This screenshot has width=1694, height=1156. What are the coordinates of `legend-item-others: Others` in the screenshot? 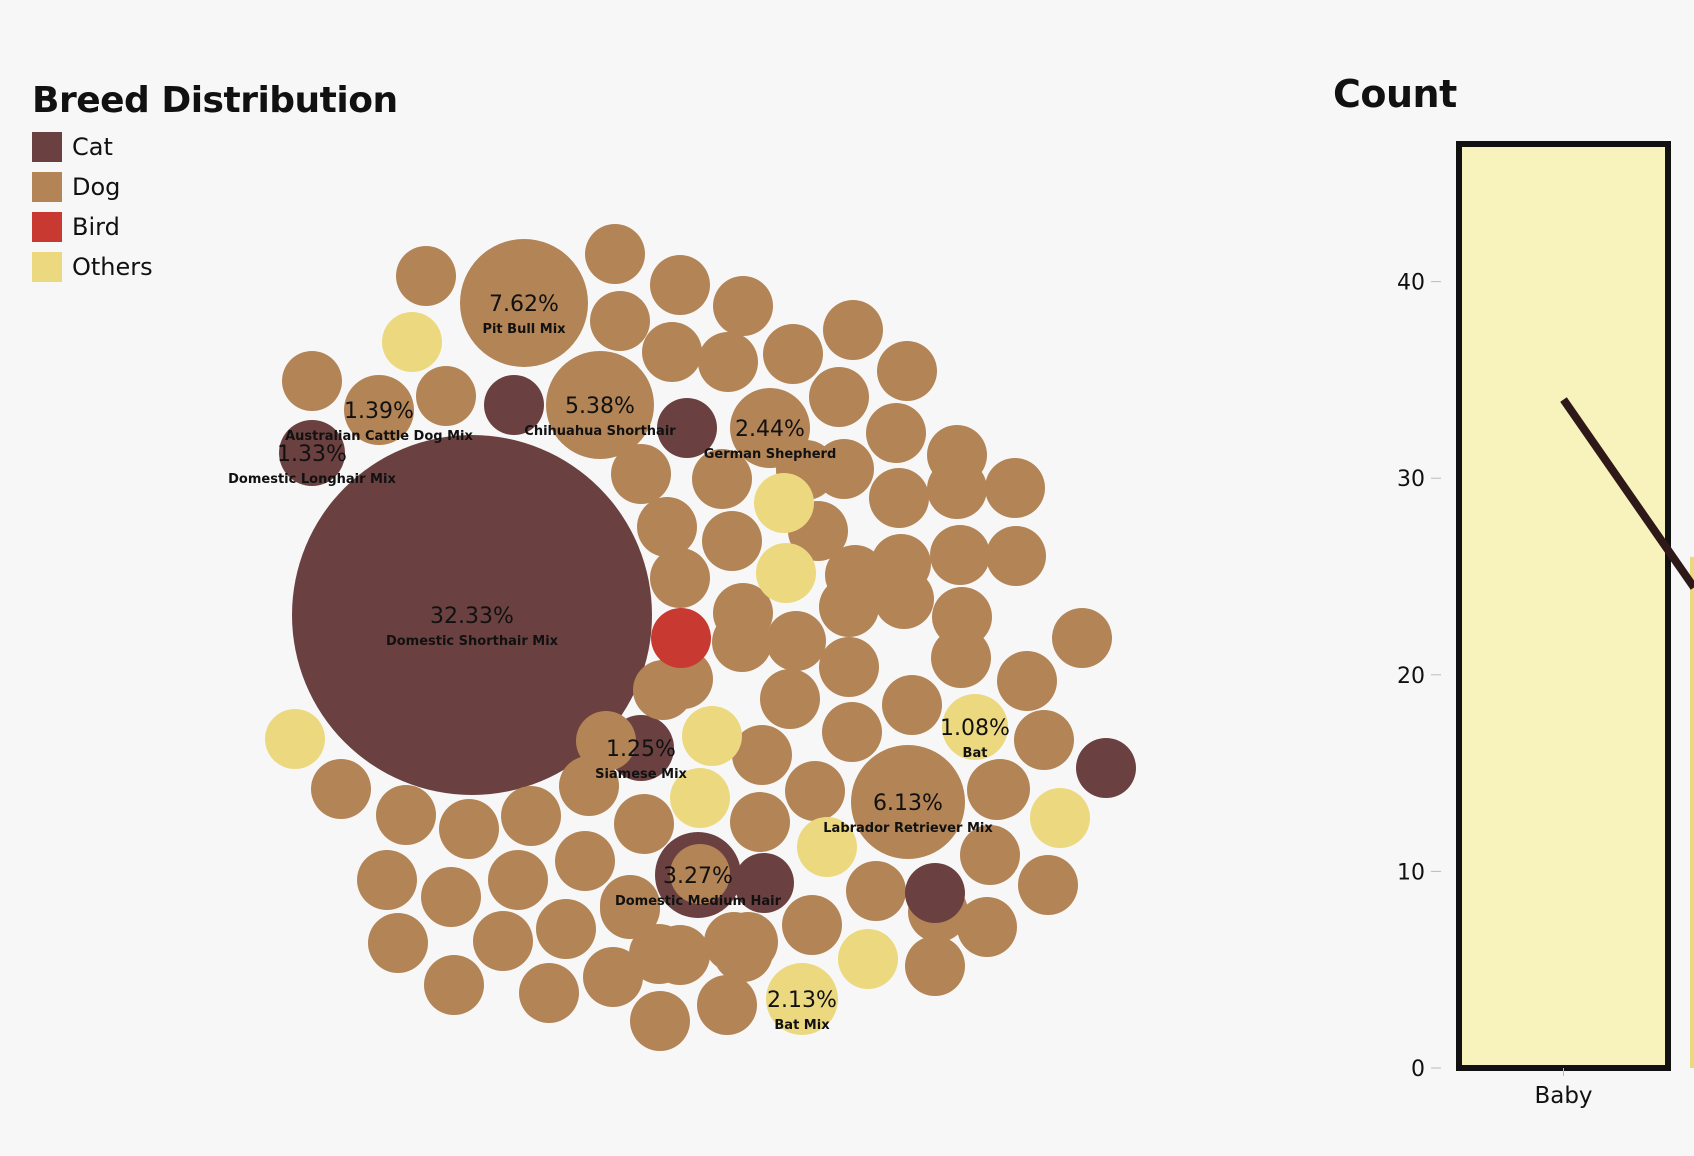 It's located at (215, 267).